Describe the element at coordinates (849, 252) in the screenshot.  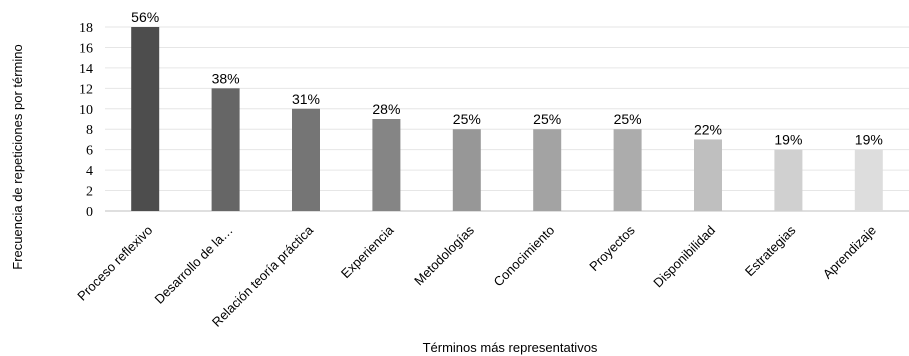
I see `x-category-label: Aprendizaje` at that location.